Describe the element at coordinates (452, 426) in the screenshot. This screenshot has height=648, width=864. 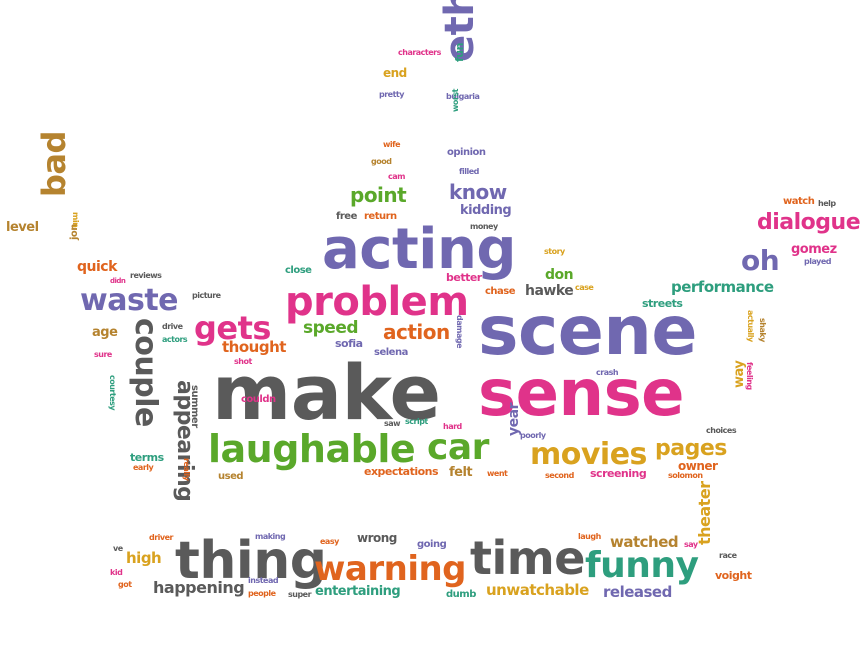
I see `word-hard: hard` at that location.